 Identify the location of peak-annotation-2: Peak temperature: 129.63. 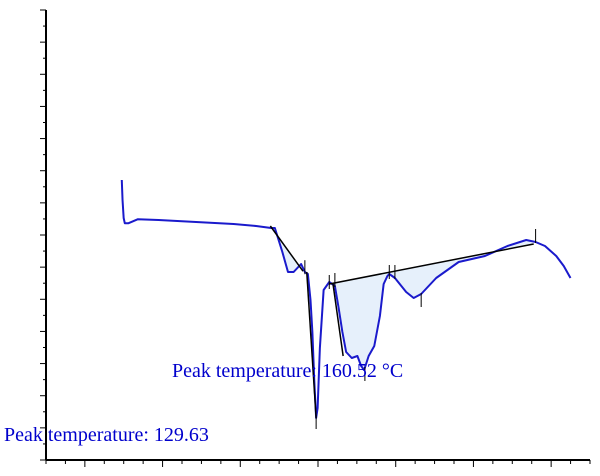
(106, 435).